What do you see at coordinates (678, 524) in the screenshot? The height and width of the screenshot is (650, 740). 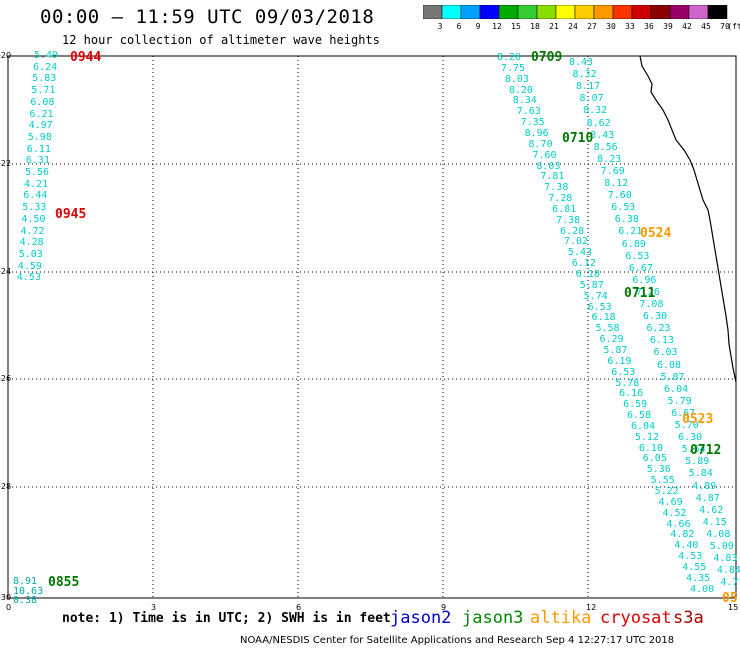 I see `wave-height-value: 4.66` at bounding box center [678, 524].